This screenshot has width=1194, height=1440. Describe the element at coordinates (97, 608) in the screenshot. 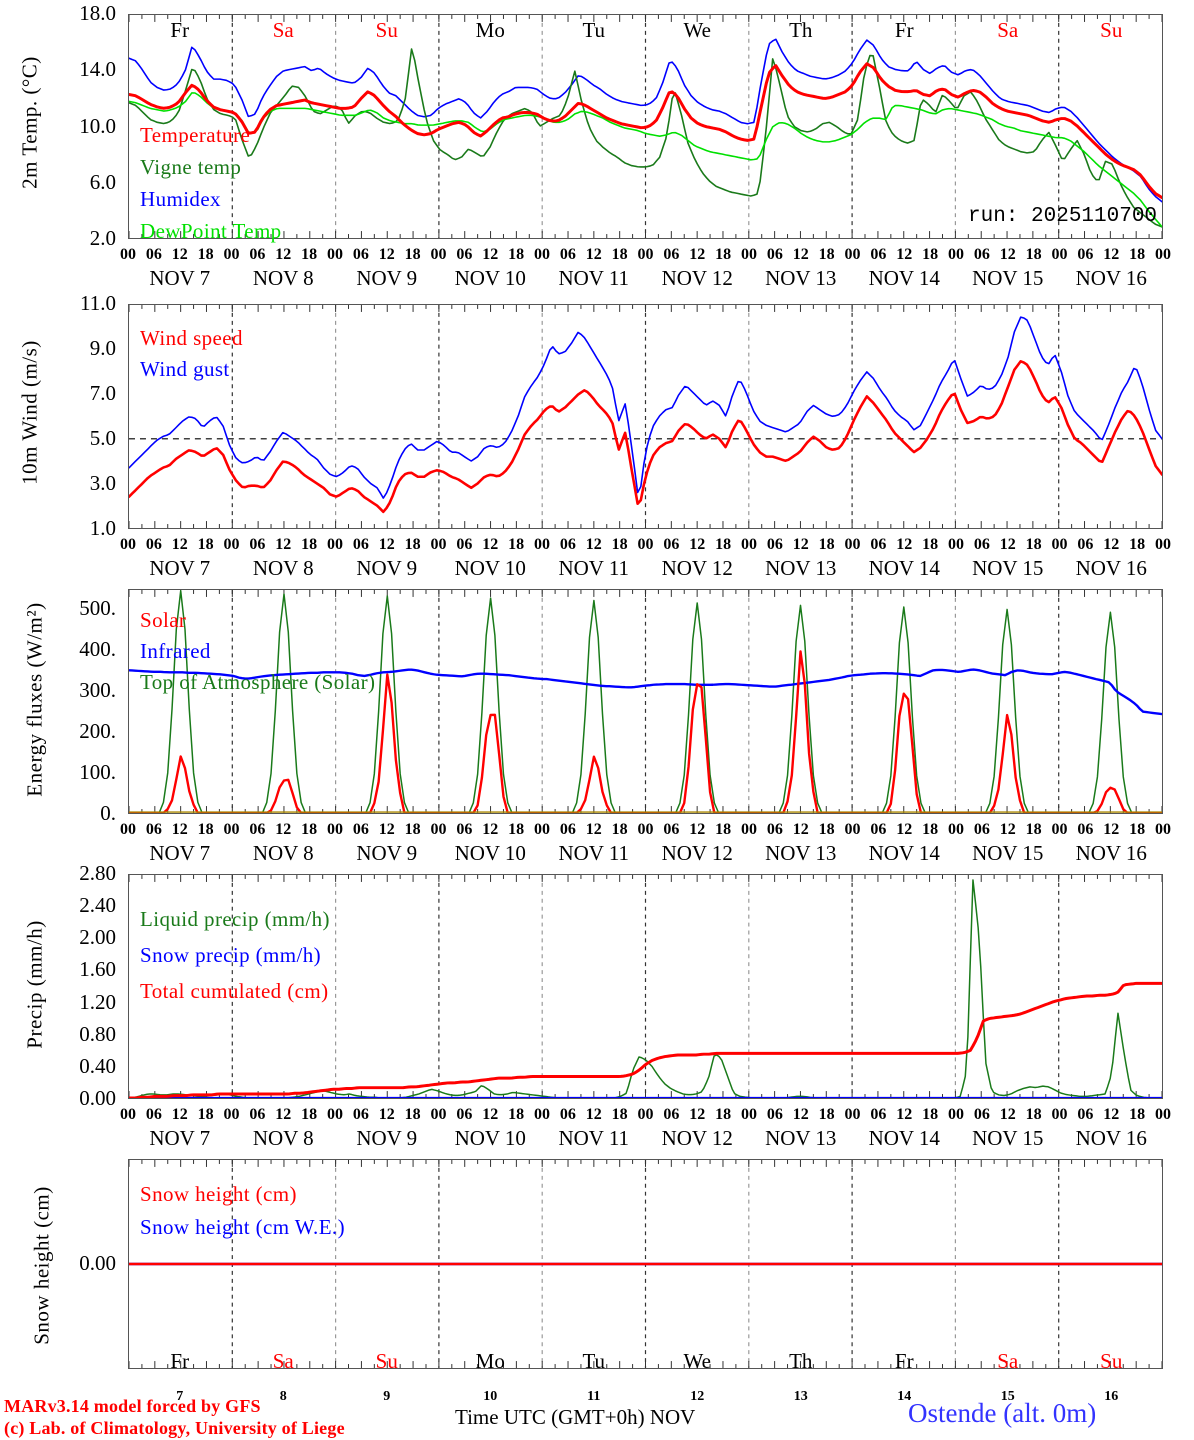

I see `ytick-energy_fluxes-5: 500.` at that location.